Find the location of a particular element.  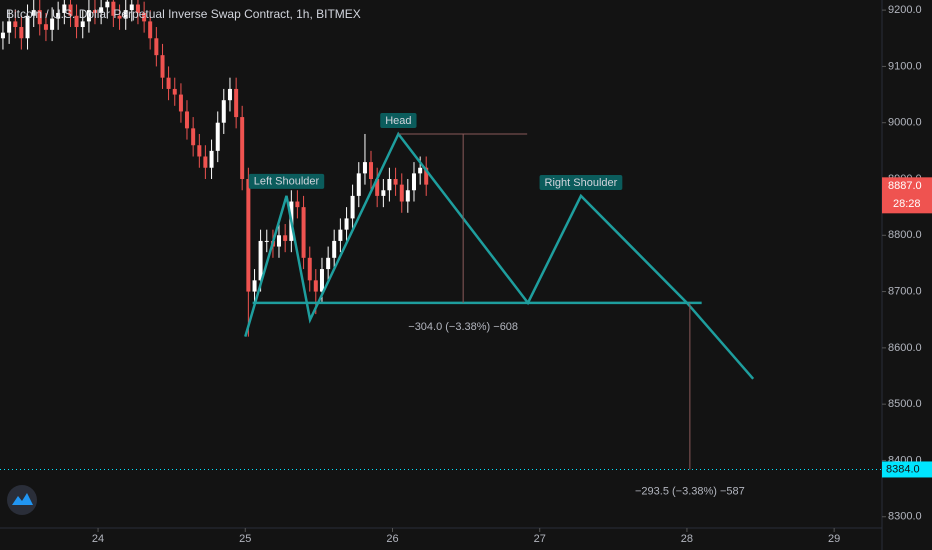

logo-icon is located at coordinates (22, 499).